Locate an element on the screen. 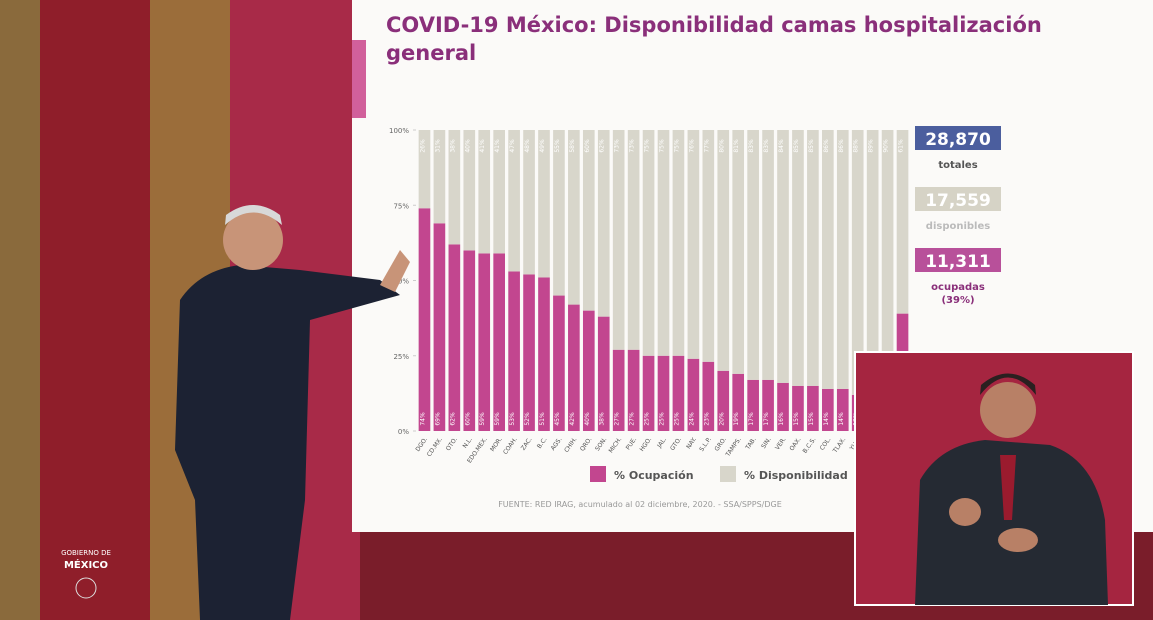 The image size is (1153, 620). summary-label: totales is located at coordinates (957, 165).